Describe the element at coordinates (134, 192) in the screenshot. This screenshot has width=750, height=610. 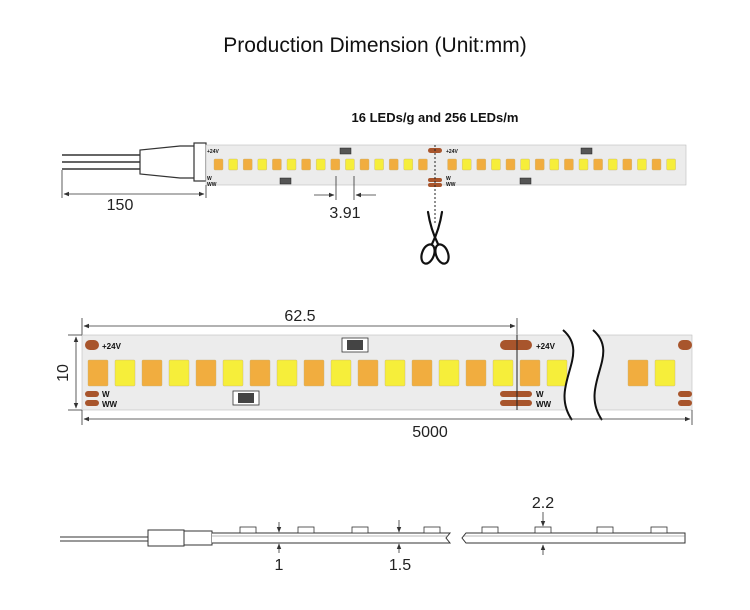
I see `wire-length-dimension: 150` at that location.